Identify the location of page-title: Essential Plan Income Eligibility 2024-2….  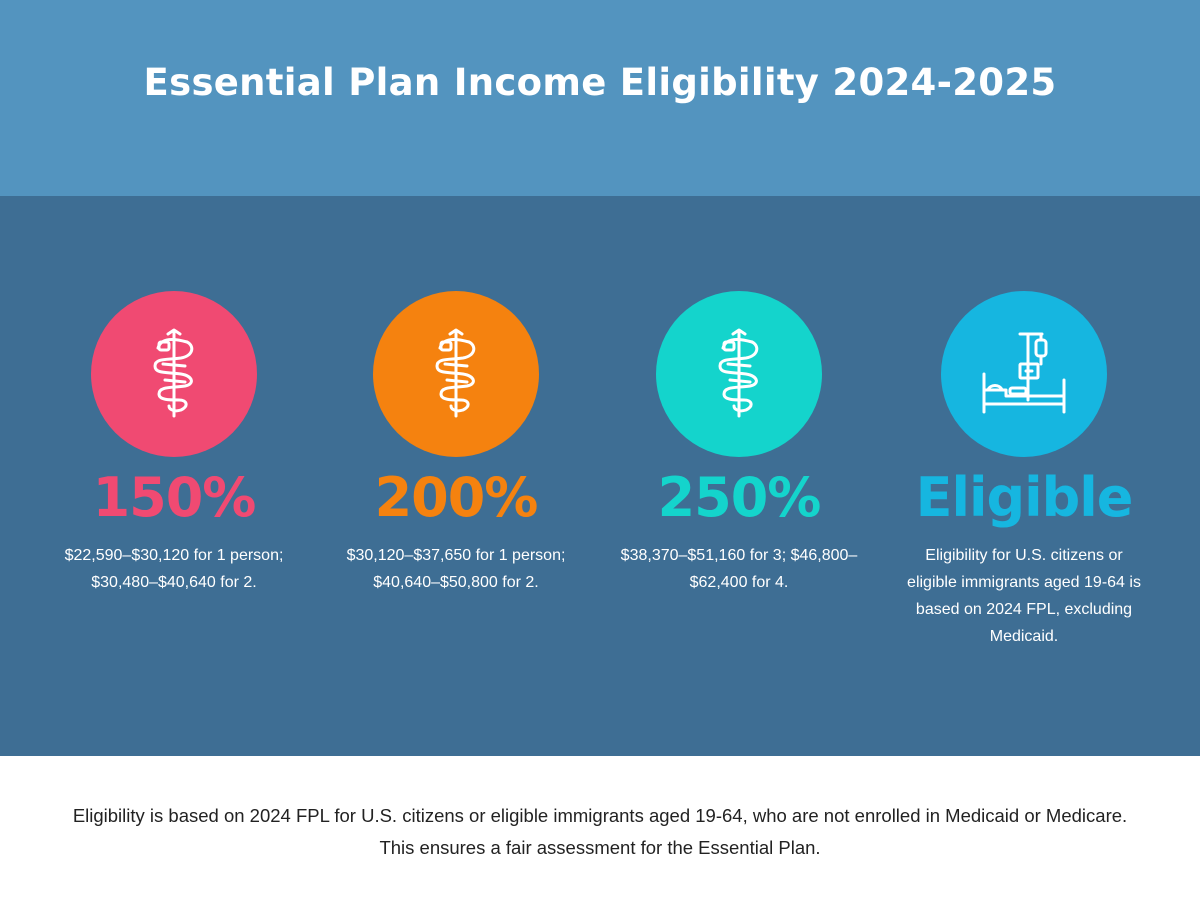
(600, 82).